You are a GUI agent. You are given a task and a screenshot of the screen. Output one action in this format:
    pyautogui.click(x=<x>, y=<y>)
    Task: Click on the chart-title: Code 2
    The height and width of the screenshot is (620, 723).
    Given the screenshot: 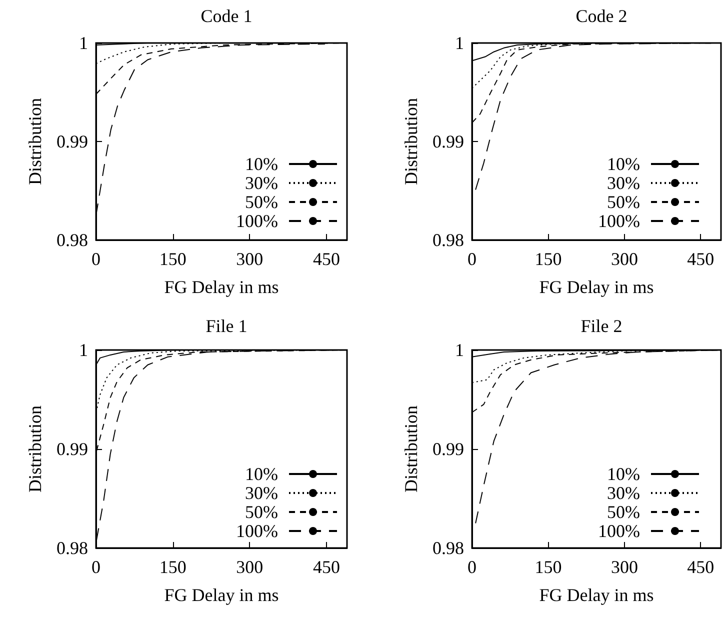 What is the action you would take?
    pyautogui.click(x=602, y=16)
    